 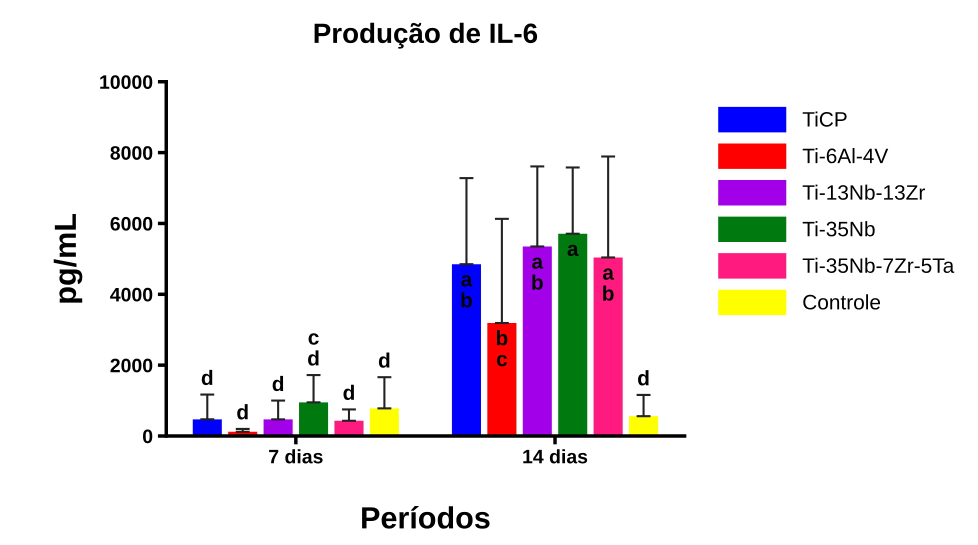 I want to click on legend-label: Ti-6Al-4V, so click(x=845, y=156).